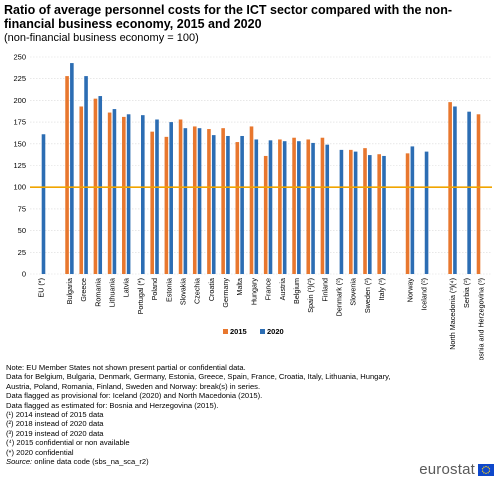 This screenshot has width=500, height=483. Describe the element at coordinates (275, 331) in the screenshot. I see `legend-label-2020: 2020` at that location.